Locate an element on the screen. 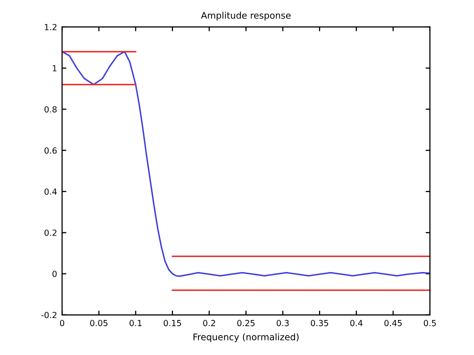 Image resolution: width=474 pixels, height=355 pixels. y-tick-label: 0.4 is located at coordinates (50, 191).